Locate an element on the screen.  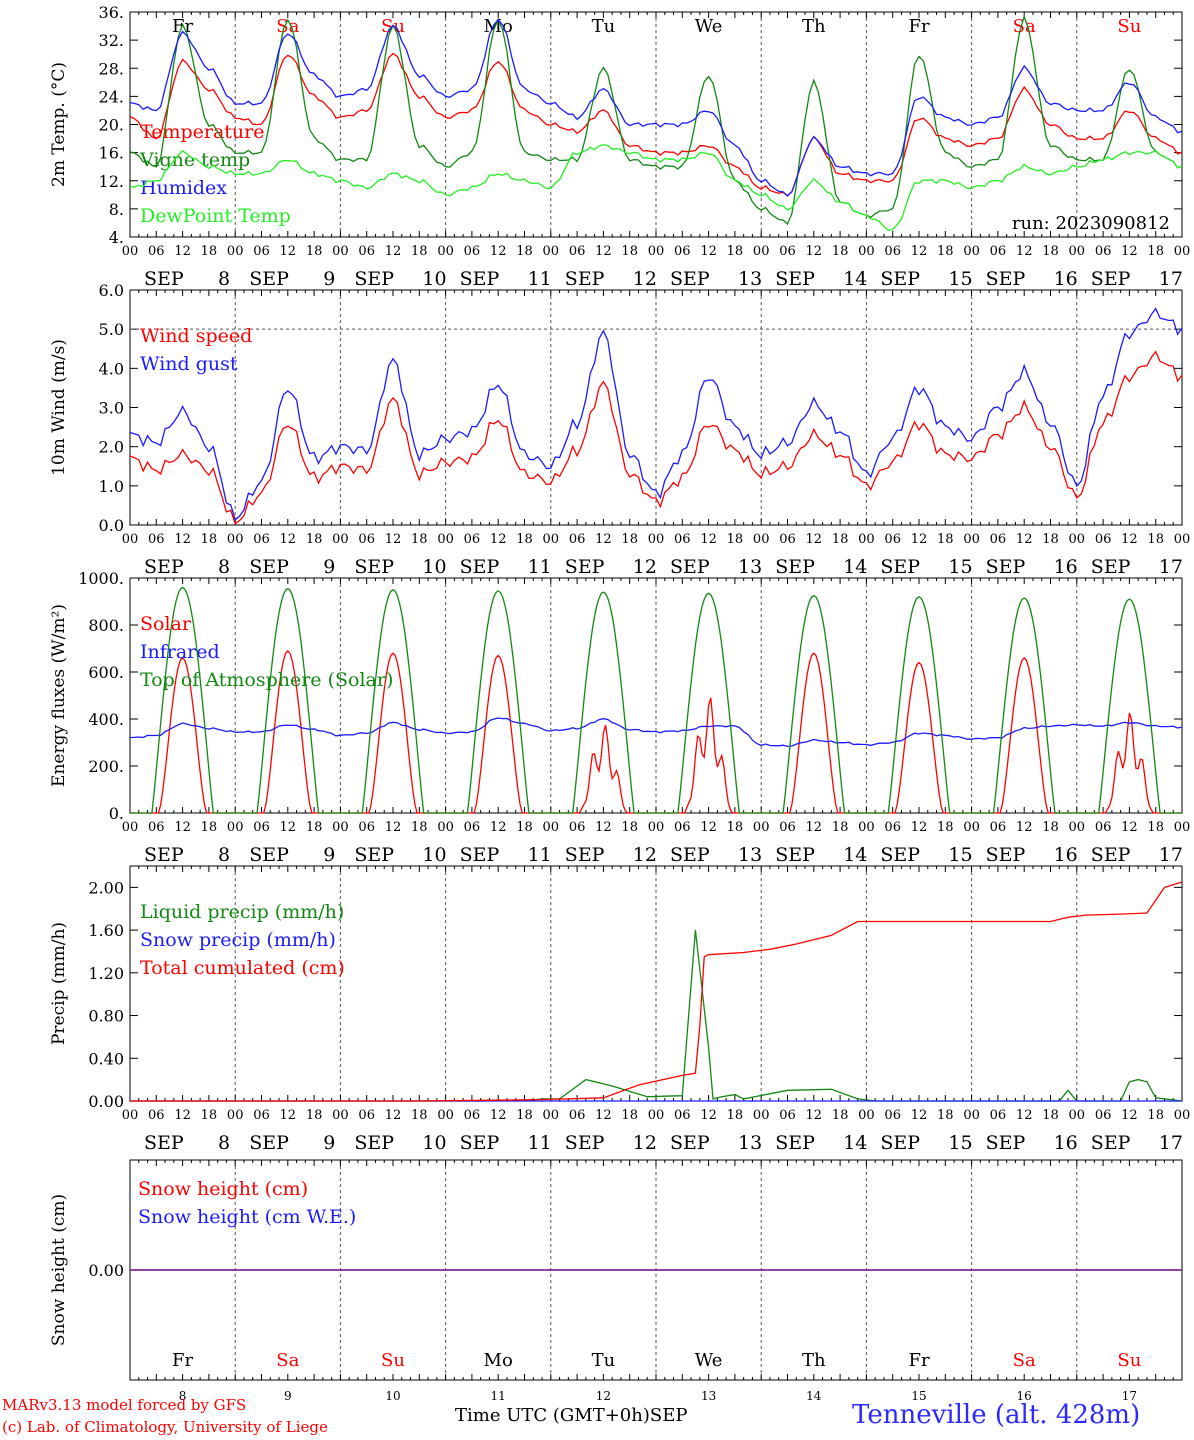
date-number: 10 is located at coordinates (392, 1396).